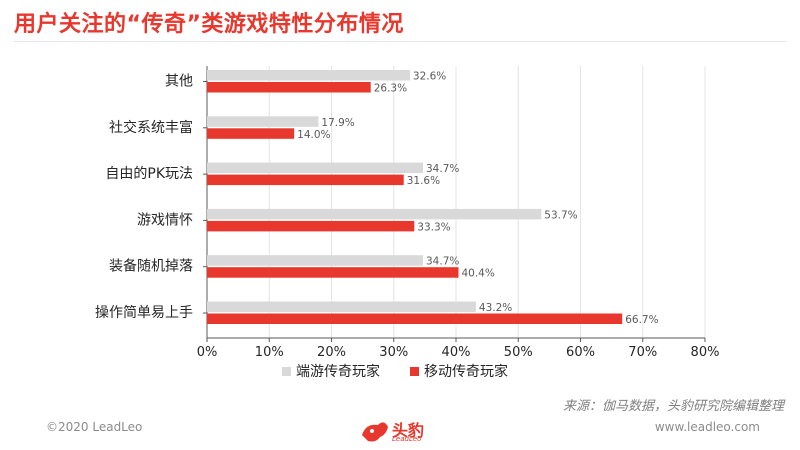  I want to click on website-link: www.leadleo.com, so click(707, 427).